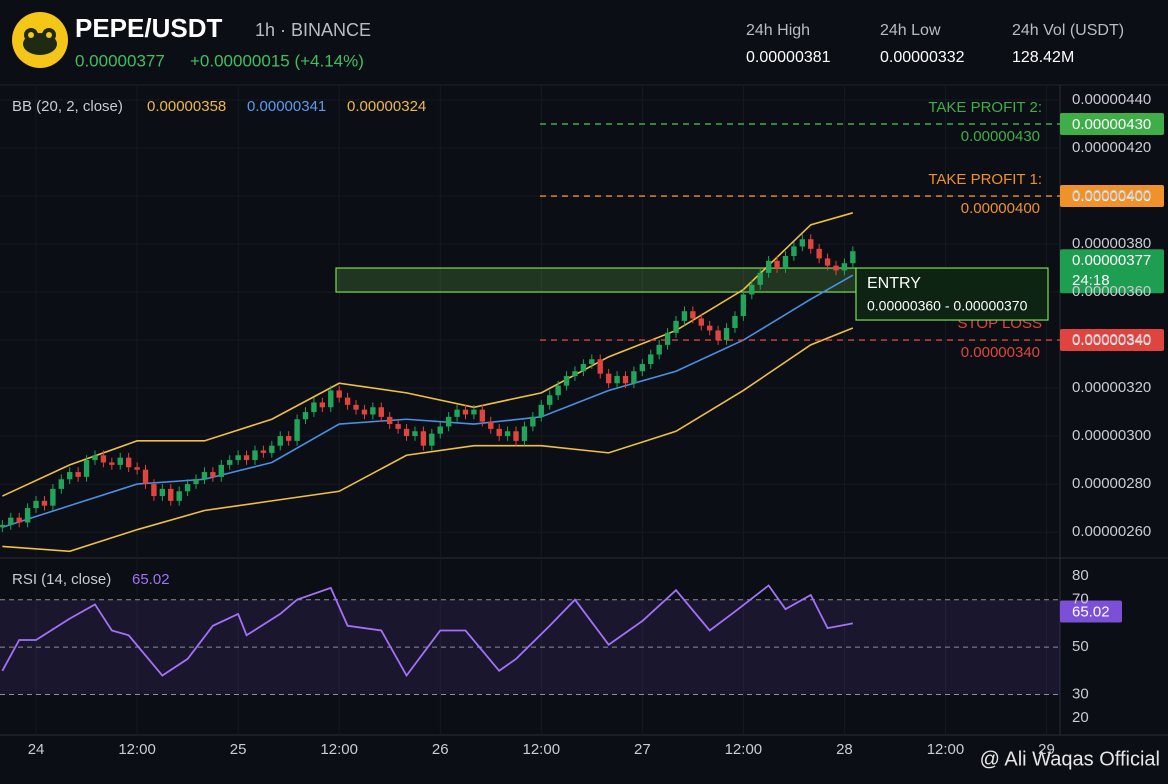  Describe the element at coordinates (1043, 57) in the screenshot. I see `stat-value: 128.42M` at that location.